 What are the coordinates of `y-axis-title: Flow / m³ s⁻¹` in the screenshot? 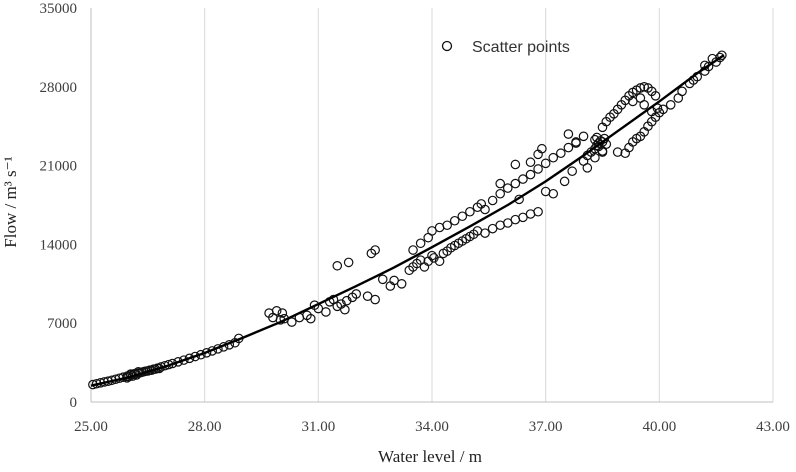 It's located at (10, 201).